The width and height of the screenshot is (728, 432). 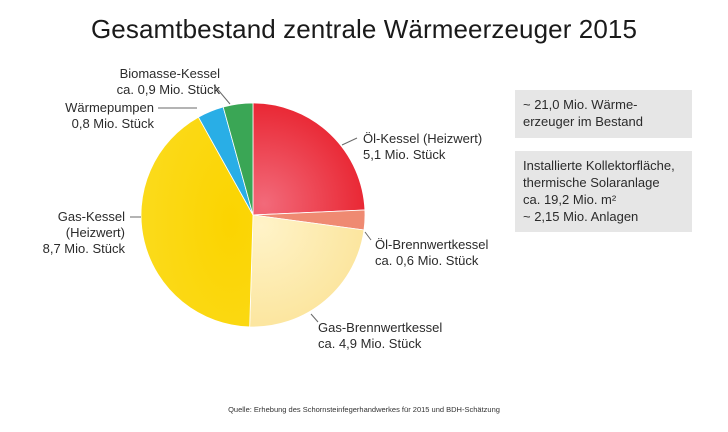 What do you see at coordinates (197, 222) in the screenshot?
I see `pie-slice-gas-kessel-heizwert` at bounding box center [197, 222].